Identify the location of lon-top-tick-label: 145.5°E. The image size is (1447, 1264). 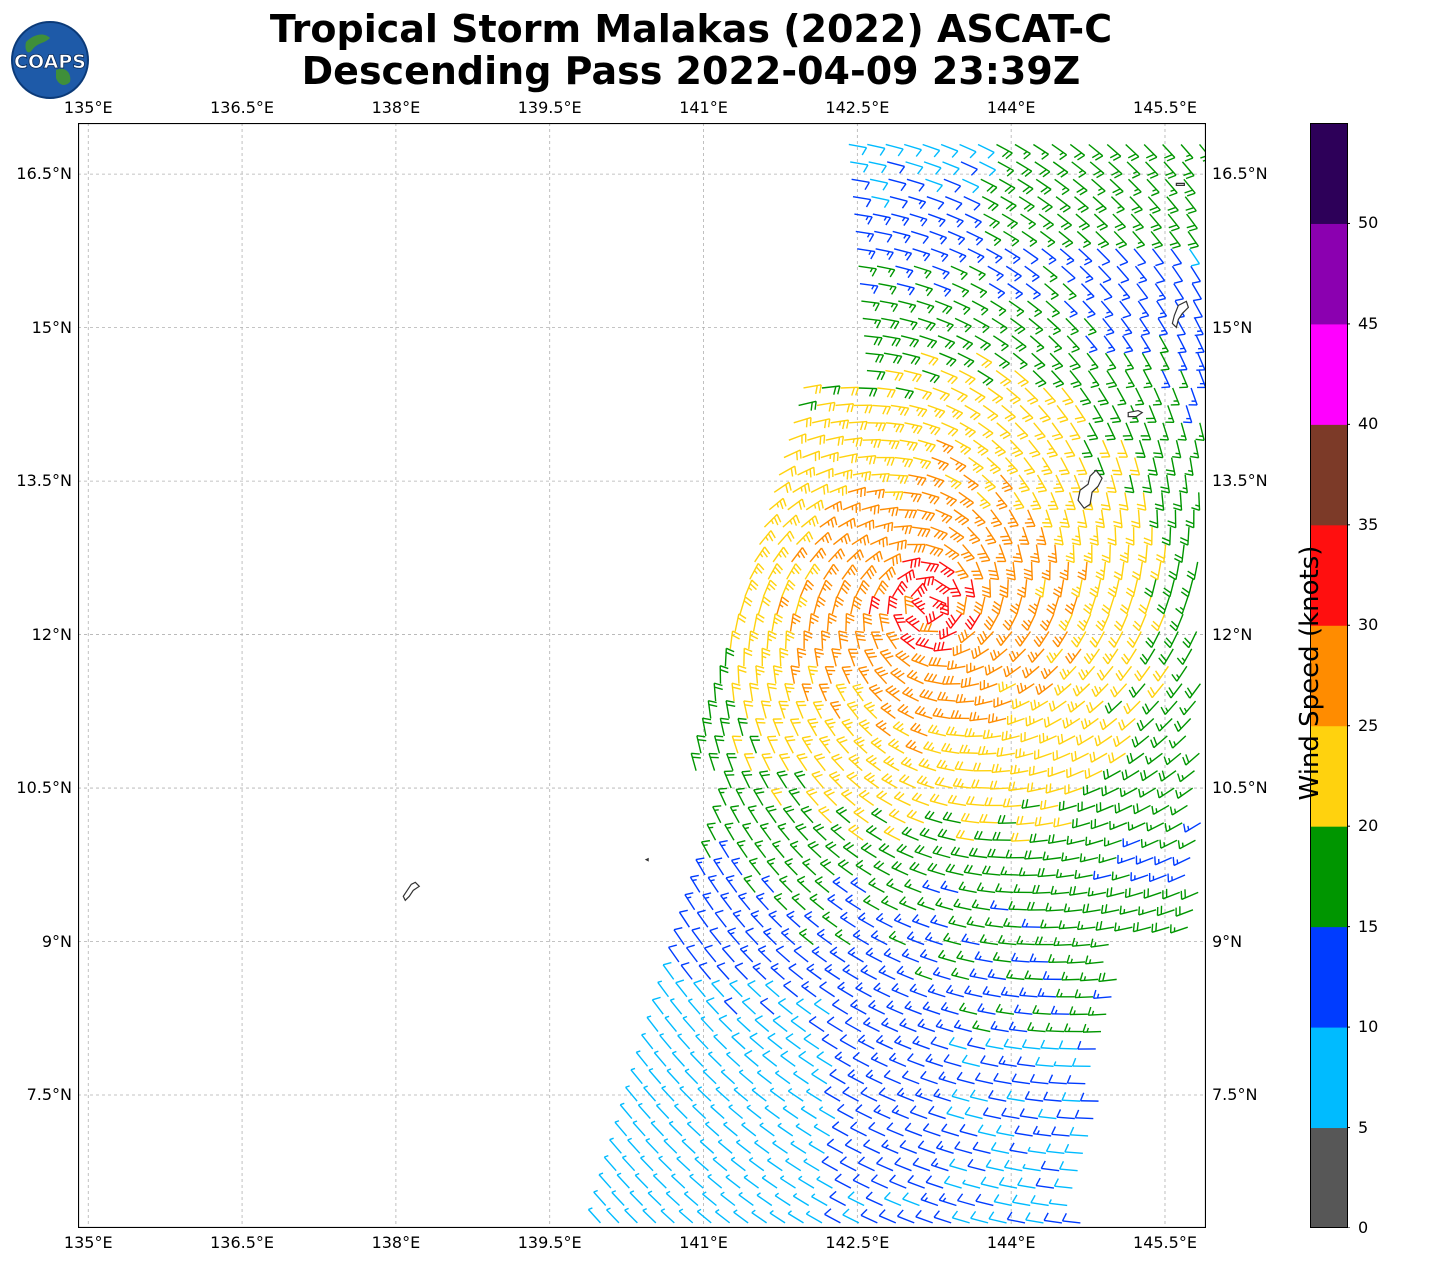
(1165, 107).